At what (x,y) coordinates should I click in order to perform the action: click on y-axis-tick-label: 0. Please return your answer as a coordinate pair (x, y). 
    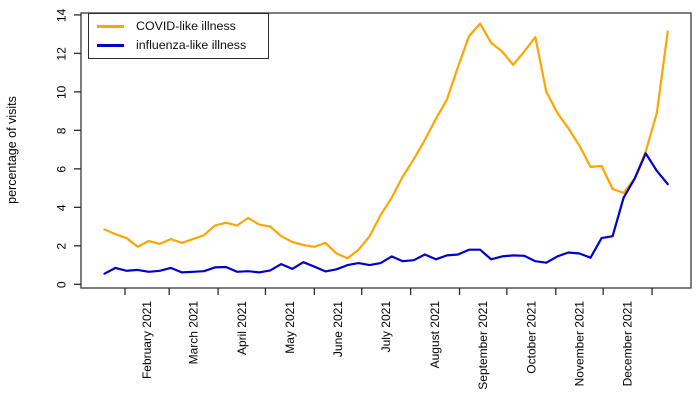
    Looking at the image, I should click on (62, 284).